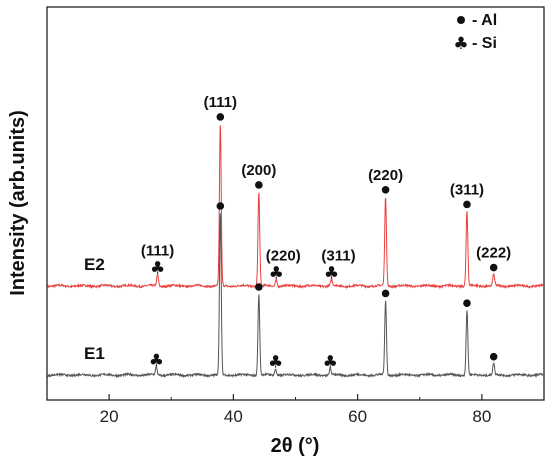 Image resolution: width=550 pixels, height=466 pixels. I want to click on legend-si-marker: ♣, so click(460, 44).